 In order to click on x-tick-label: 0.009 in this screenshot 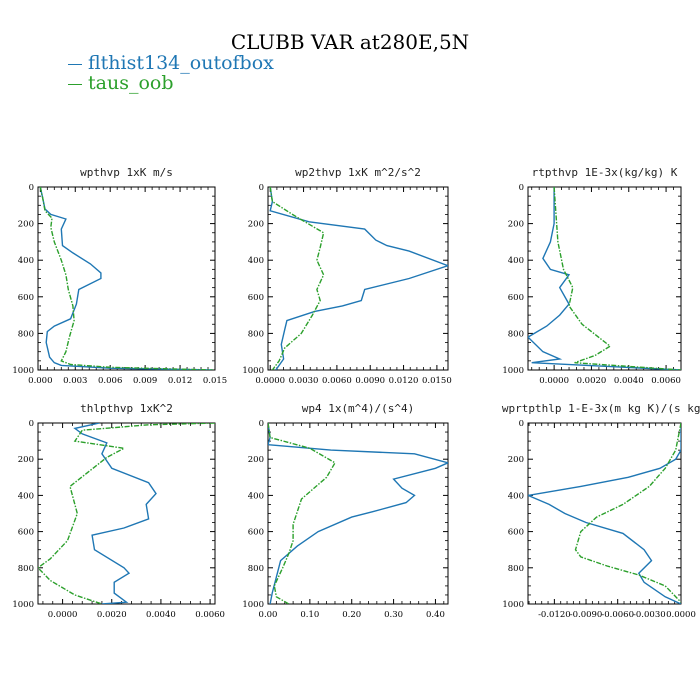, I will do `click(145, 381)`.